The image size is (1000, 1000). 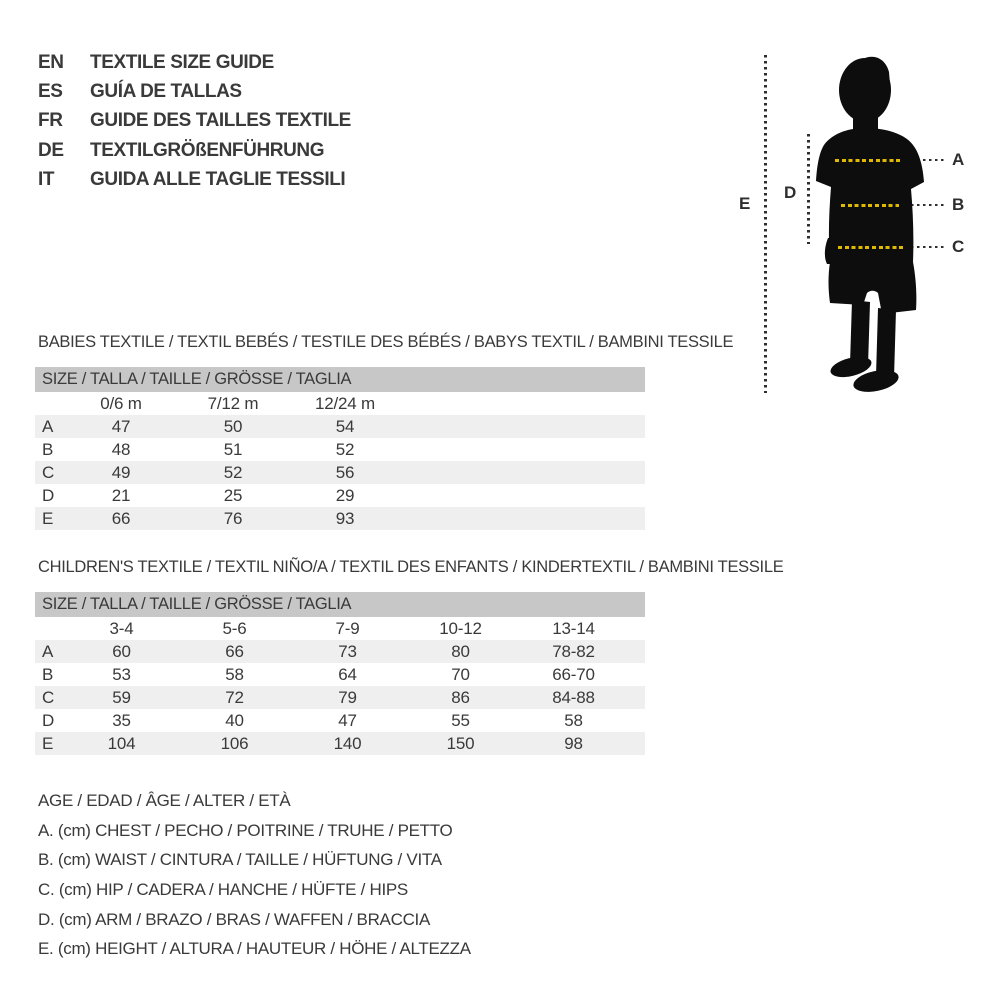 I want to click on column-header: 0/6 m, so click(x=121, y=403).